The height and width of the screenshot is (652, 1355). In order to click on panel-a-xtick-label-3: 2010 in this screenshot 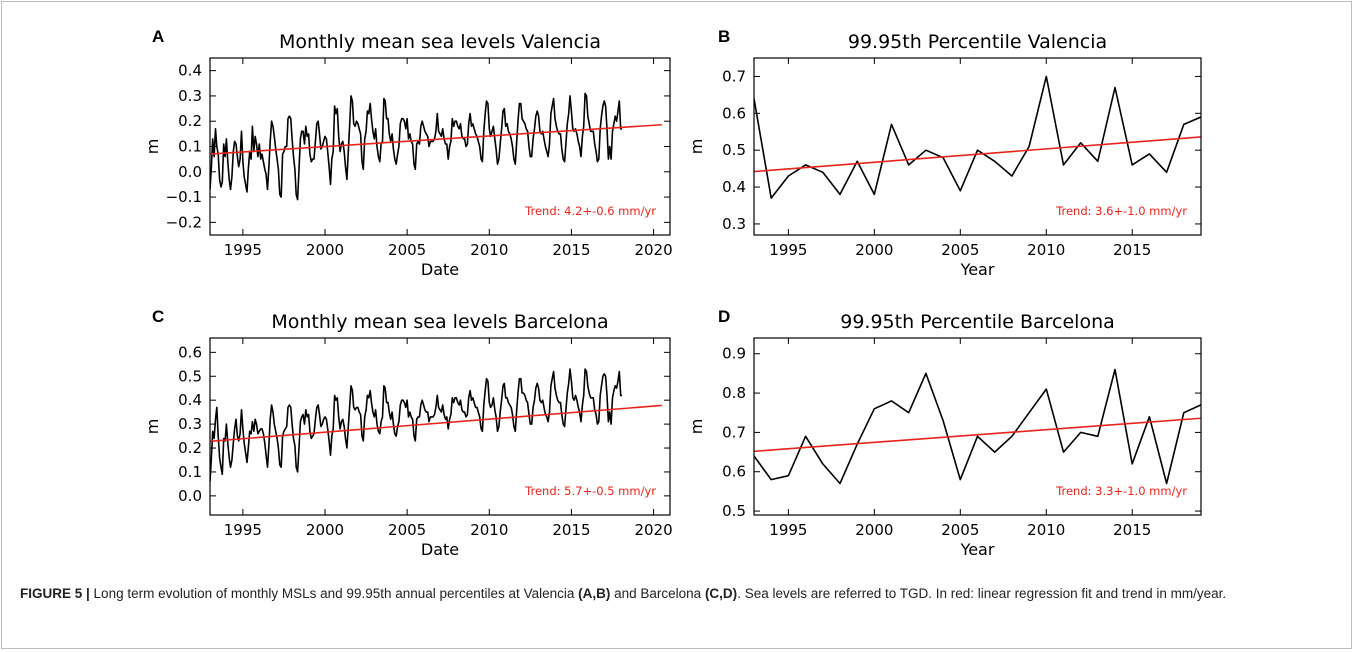, I will do `click(489, 250)`.